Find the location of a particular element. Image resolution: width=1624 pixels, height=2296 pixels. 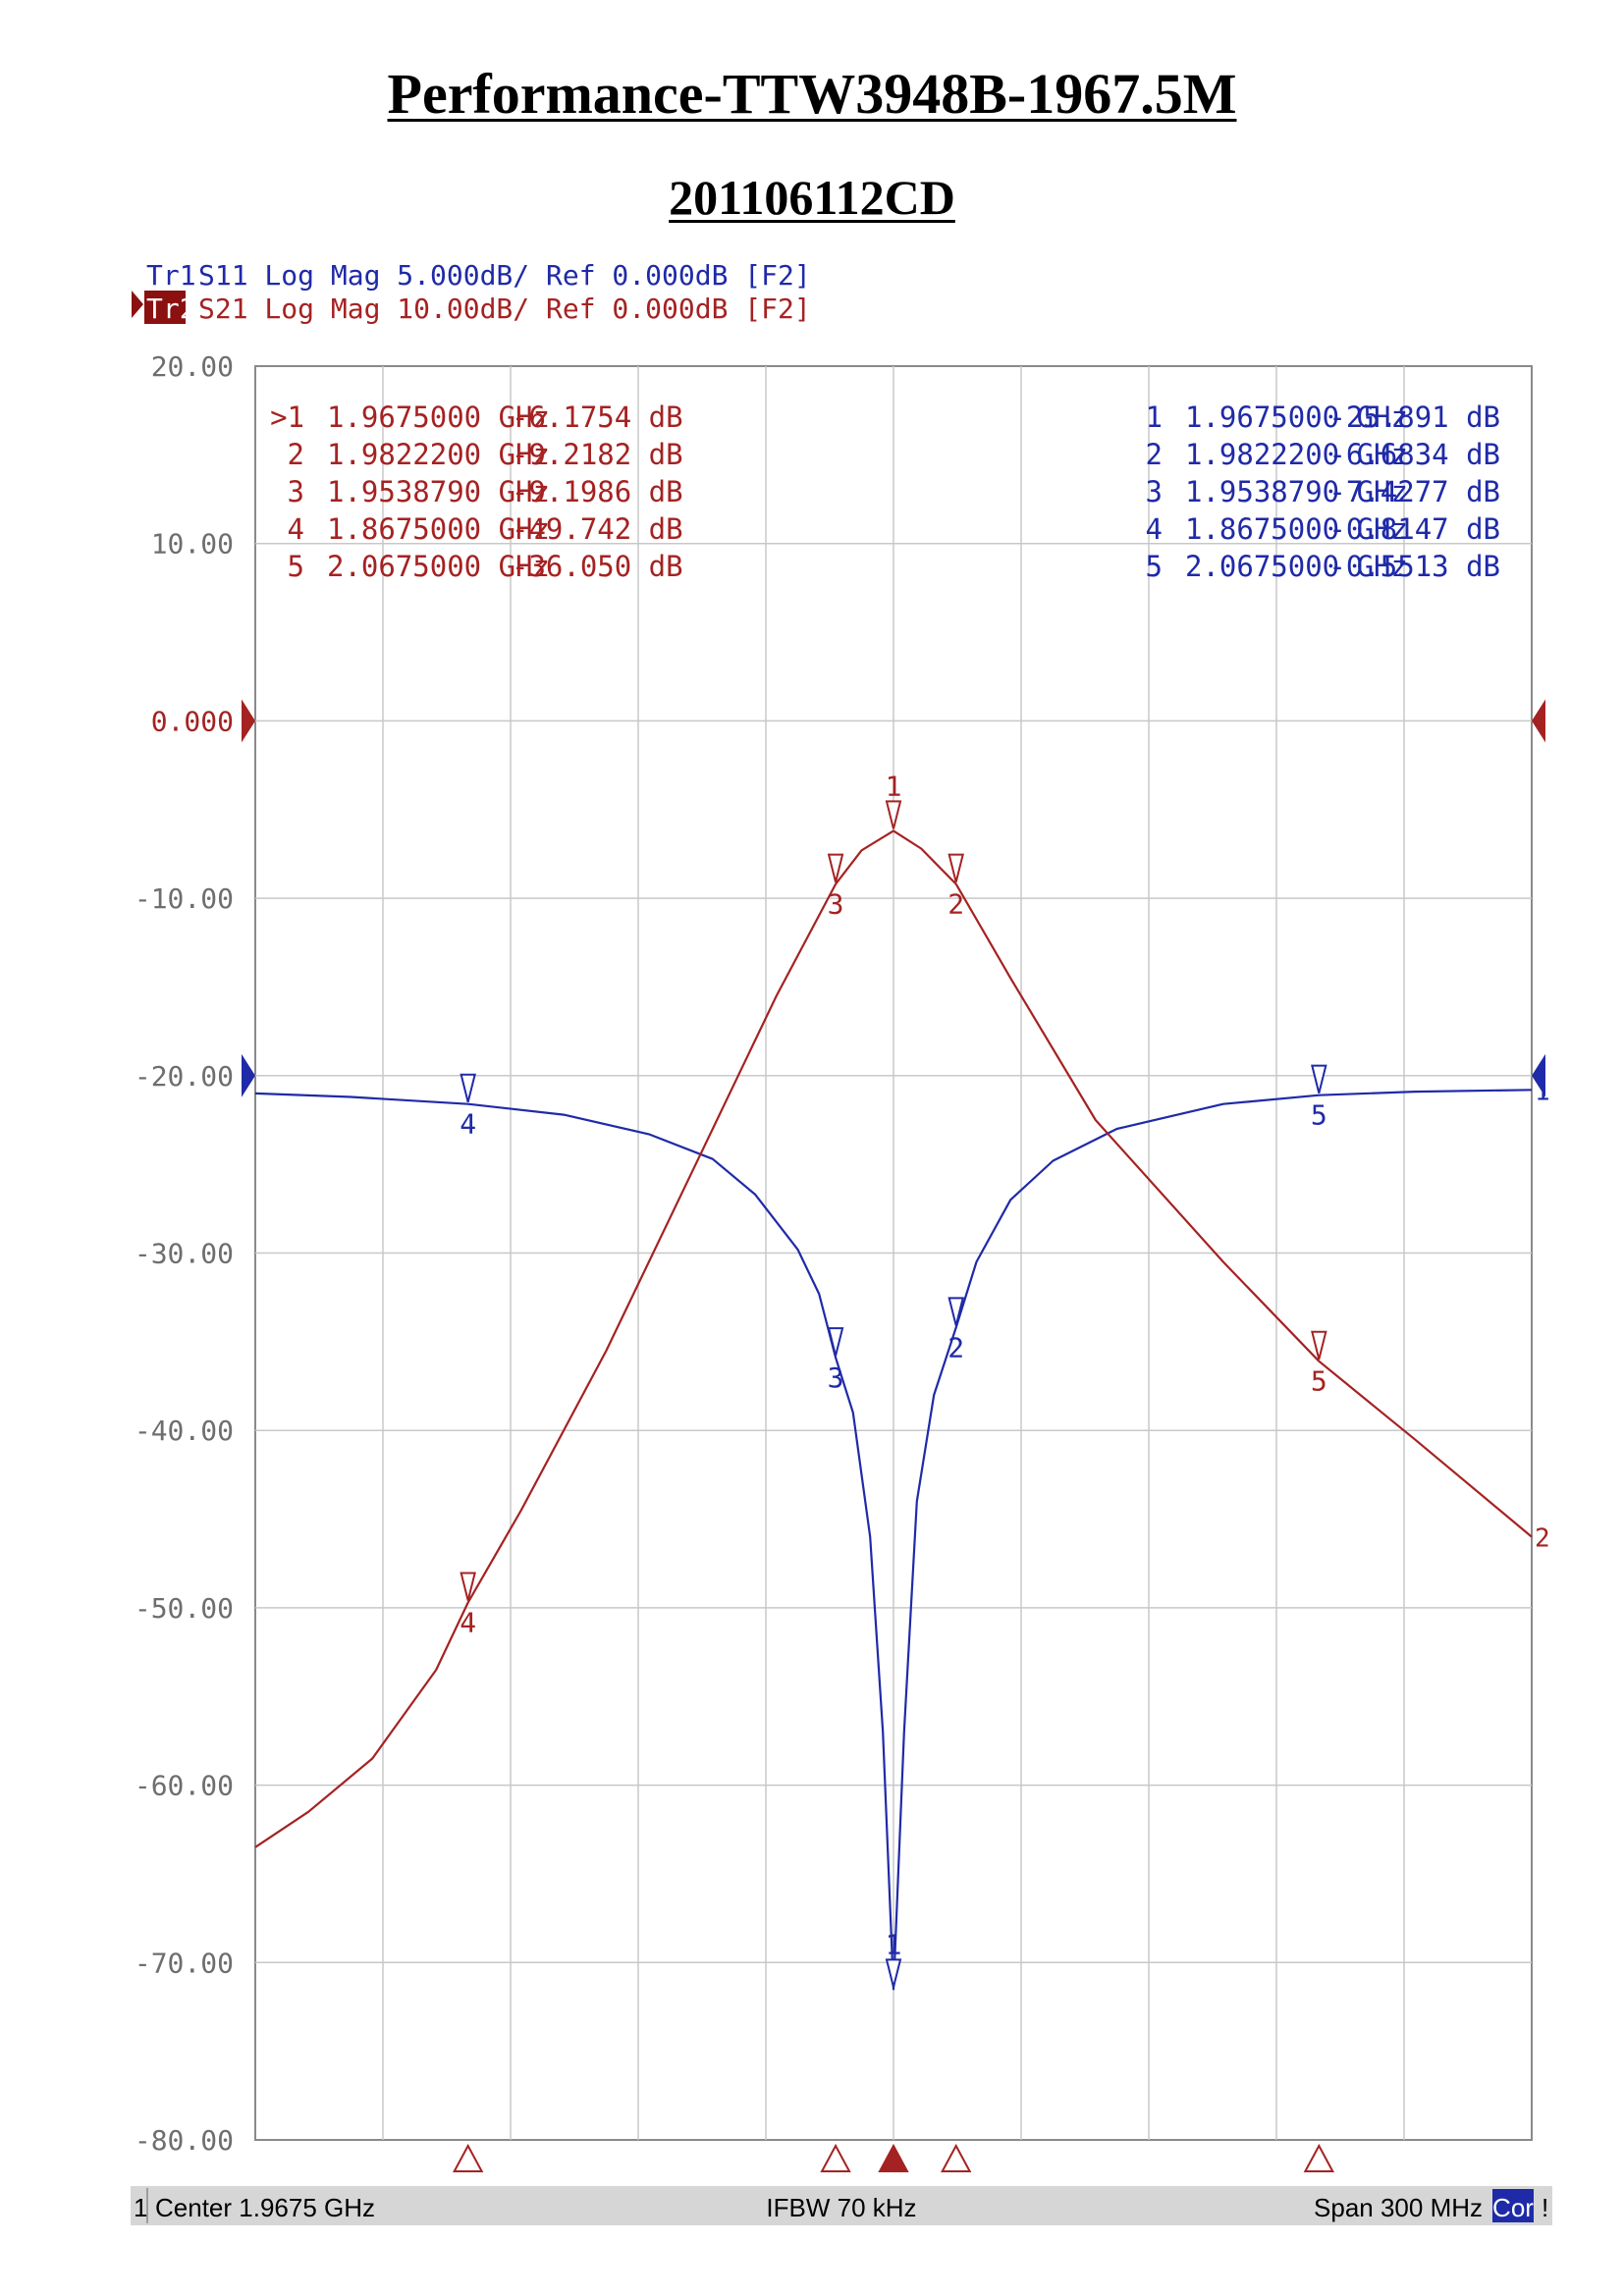

marker-table-value: -0.8147 dB is located at coordinates (1414, 529).